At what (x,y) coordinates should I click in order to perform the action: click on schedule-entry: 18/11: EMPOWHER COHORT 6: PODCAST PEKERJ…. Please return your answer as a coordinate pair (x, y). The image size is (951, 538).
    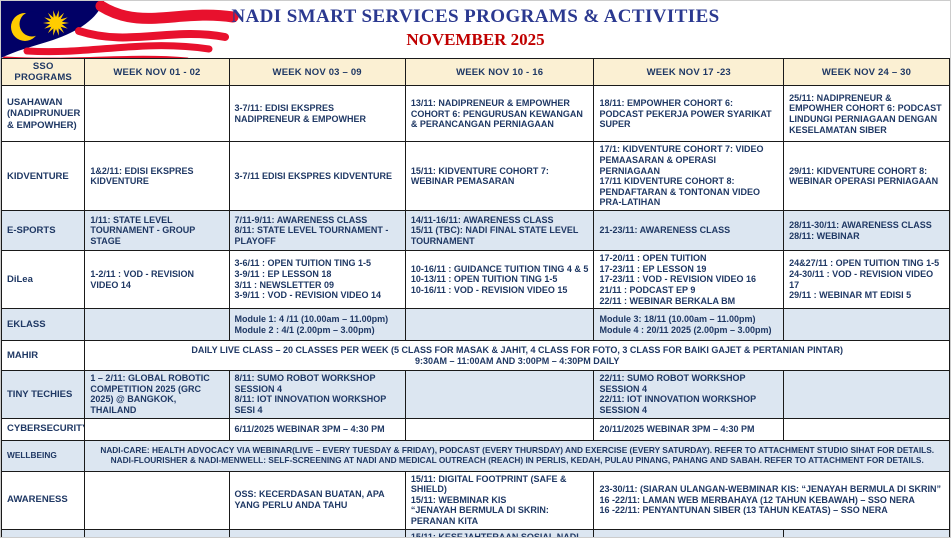
    Looking at the image, I should click on (685, 113).